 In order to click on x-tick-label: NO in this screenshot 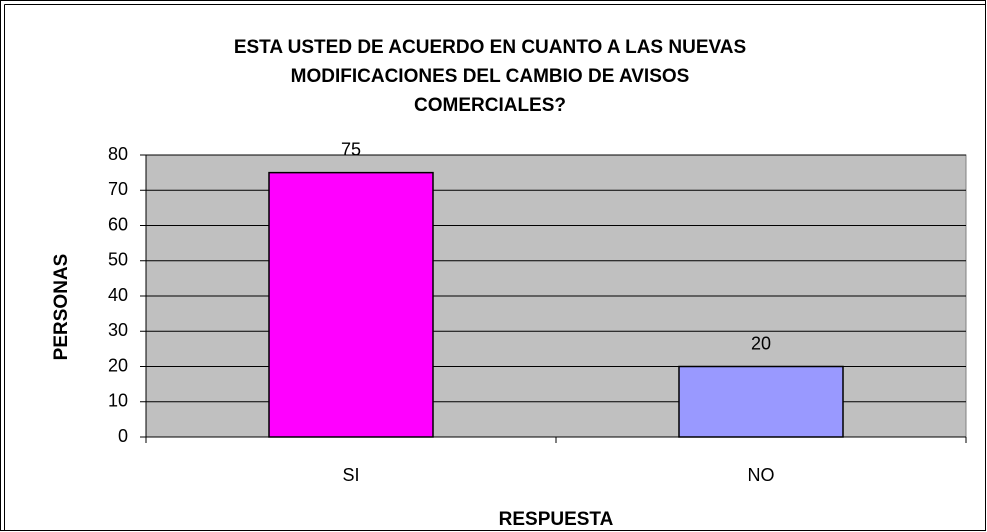, I will do `click(761, 475)`.